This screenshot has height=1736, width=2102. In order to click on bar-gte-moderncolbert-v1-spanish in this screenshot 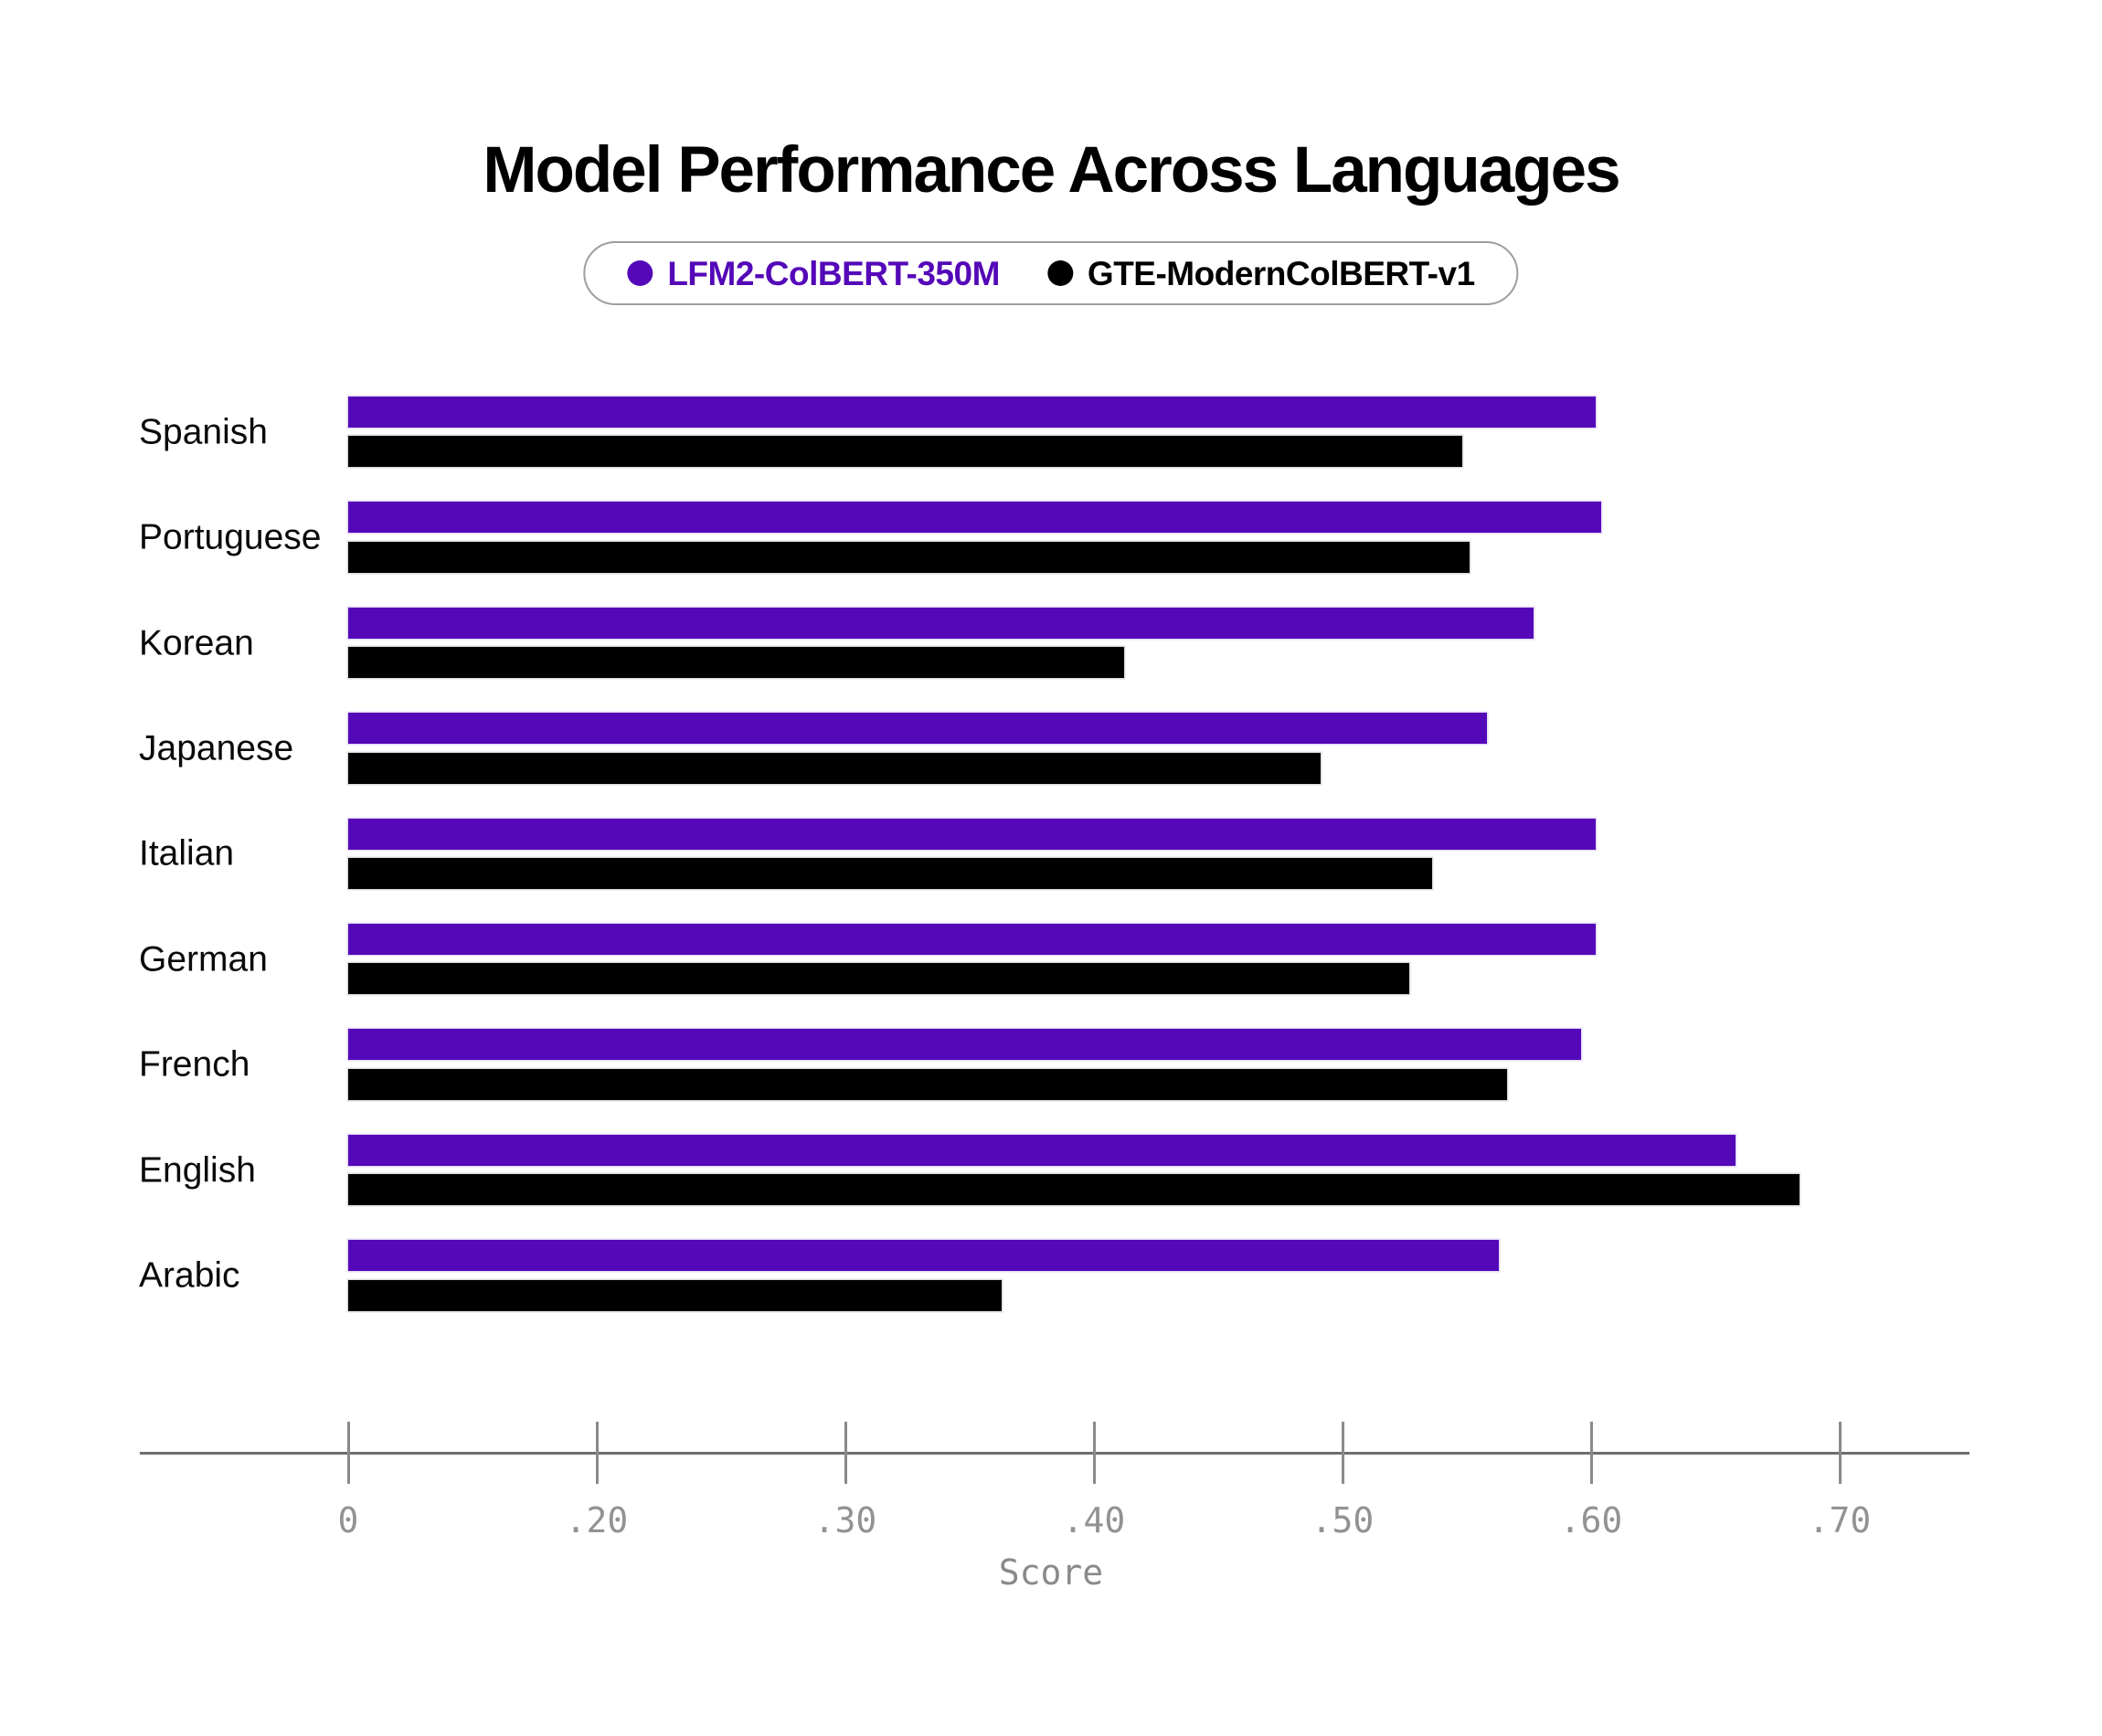, I will do `click(905, 451)`.